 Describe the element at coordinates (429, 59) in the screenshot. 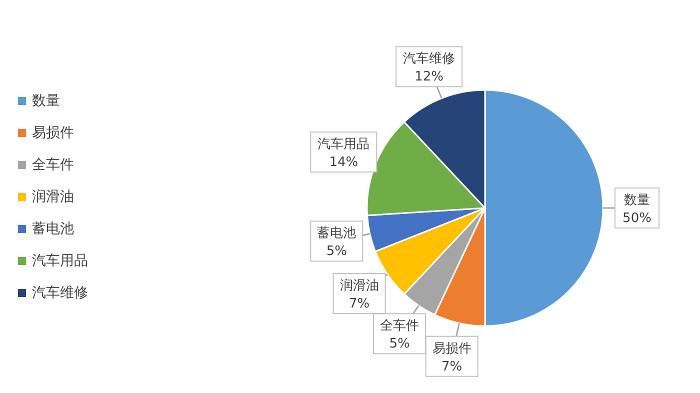

I see `slice-label: 汽车维修` at that location.